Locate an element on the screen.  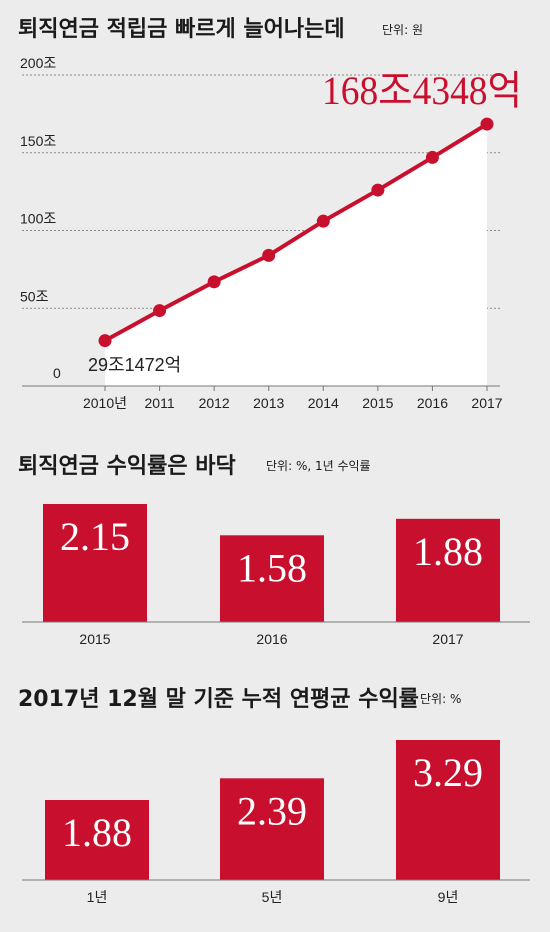
chart1-y-tick-label: 50조 is located at coordinates (34, 296).